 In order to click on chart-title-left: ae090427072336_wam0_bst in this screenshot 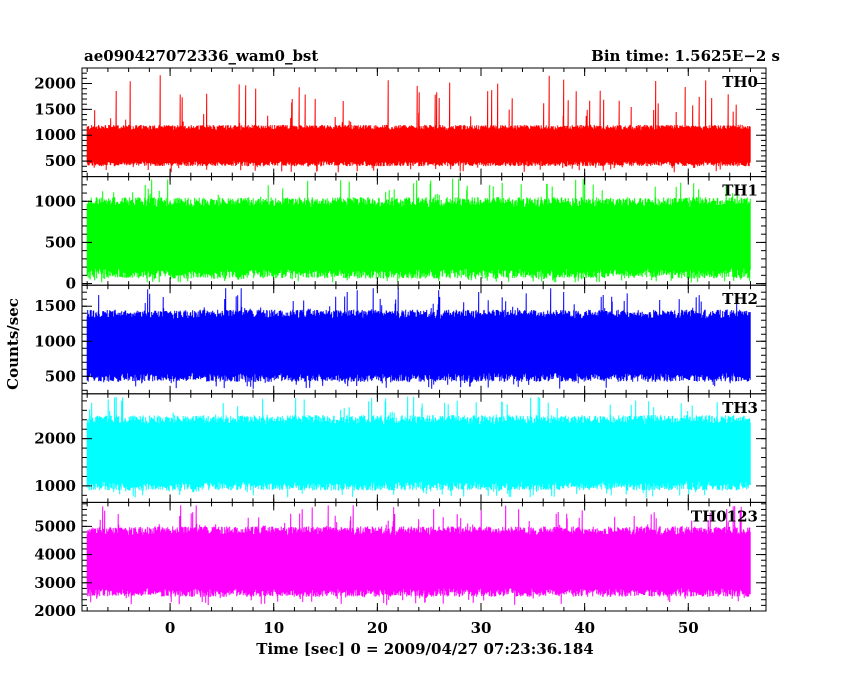, I will do `click(201, 56)`.